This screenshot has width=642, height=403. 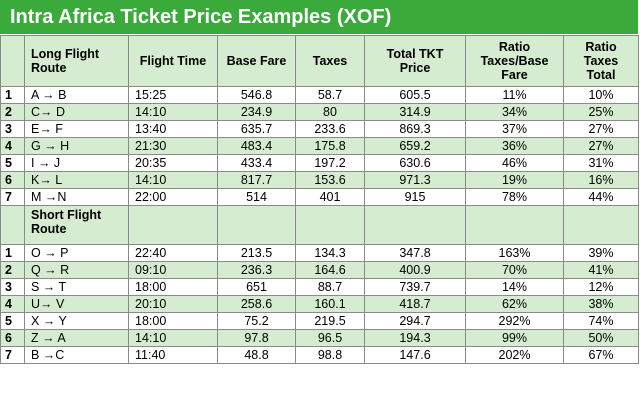 I want to click on total-price-cell: 314.9, so click(x=415, y=112).